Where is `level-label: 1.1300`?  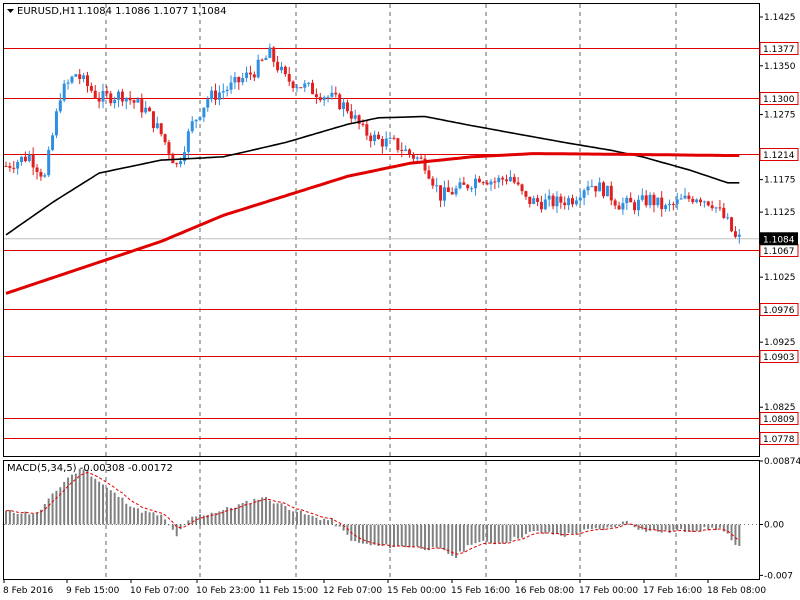
level-label: 1.1300 is located at coordinates (779, 100).